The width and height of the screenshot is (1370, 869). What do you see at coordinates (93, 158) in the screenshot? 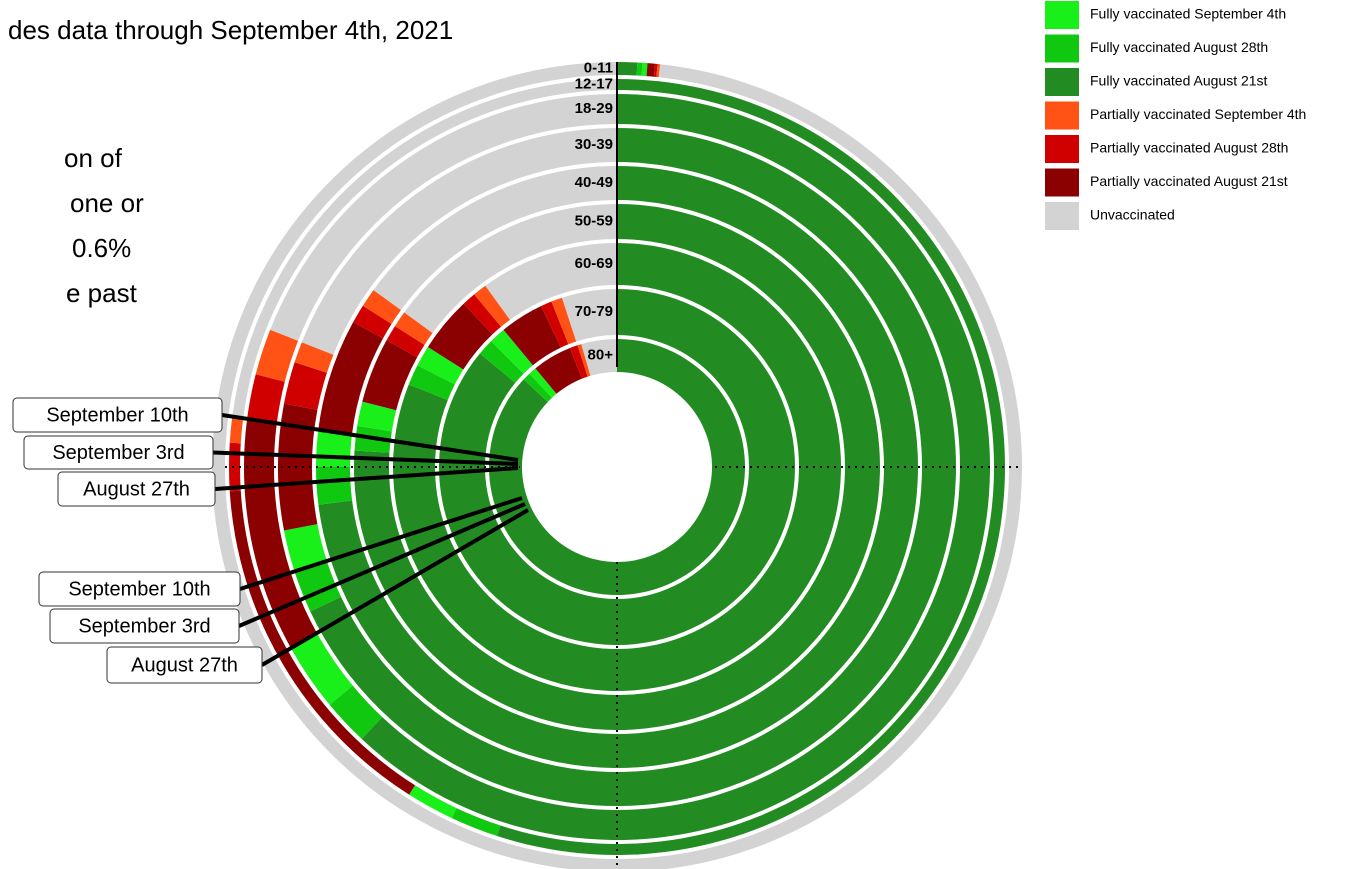
I see `body-text: on of` at bounding box center [93, 158].